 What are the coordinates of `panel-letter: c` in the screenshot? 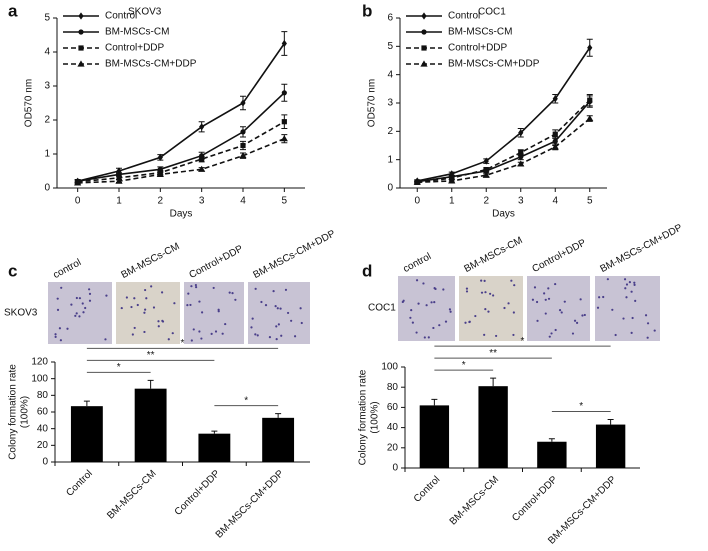 It's located at (12, 270).